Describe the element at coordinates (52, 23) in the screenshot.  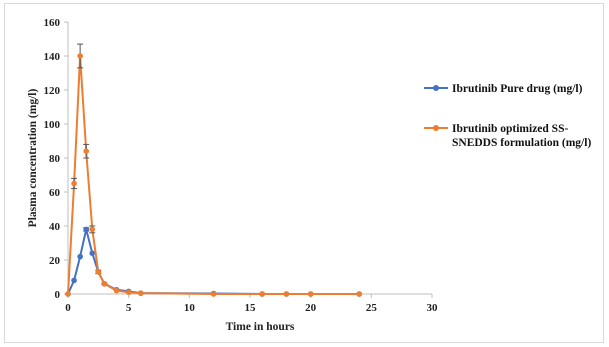
I see `y-tick-label: 160` at that location.